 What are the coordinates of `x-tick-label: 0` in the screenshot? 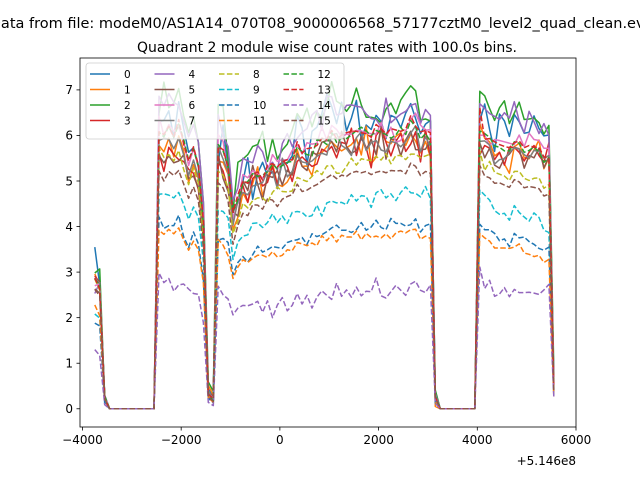 It's located at (280, 440).